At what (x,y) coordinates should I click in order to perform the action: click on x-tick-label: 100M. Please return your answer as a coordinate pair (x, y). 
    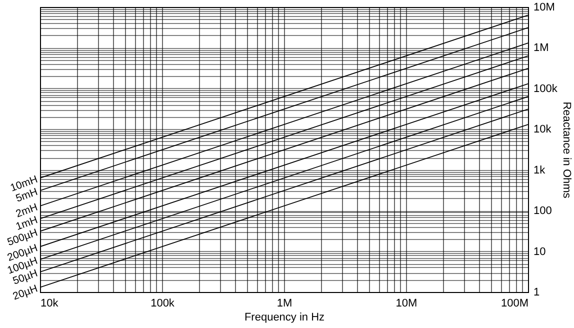
    Looking at the image, I should click on (514, 304).